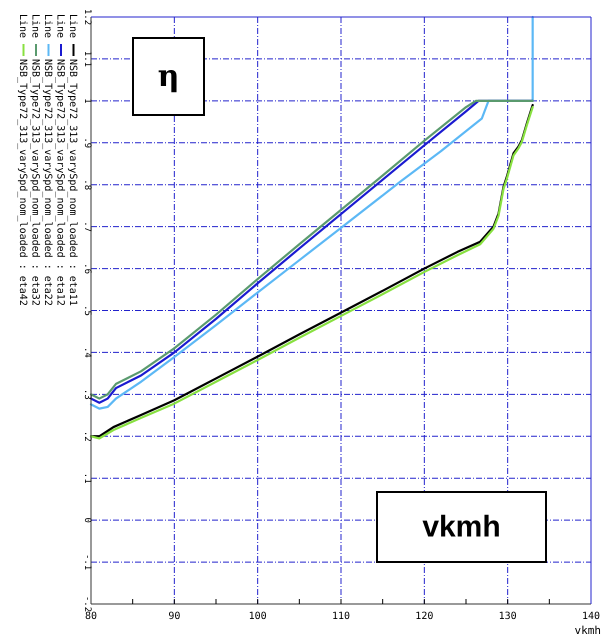 The height and width of the screenshot is (637, 605). I want to click on legend-label: NSB_Type72_313_varySpd_nom_loaded : eta32, so click(35, 182).